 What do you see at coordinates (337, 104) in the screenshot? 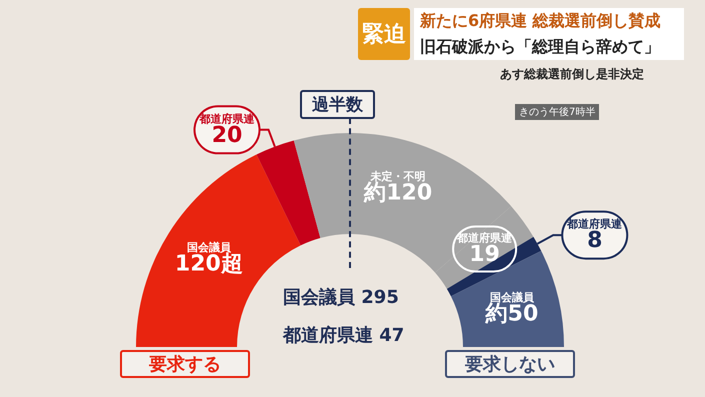
I see `text: 過半数` at bounding box center [337, 104].